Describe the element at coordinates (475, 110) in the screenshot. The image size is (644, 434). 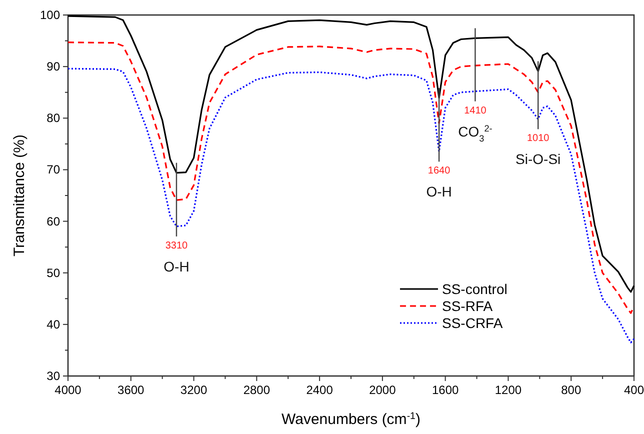
I see `ref-line-label: 1410` at that location.